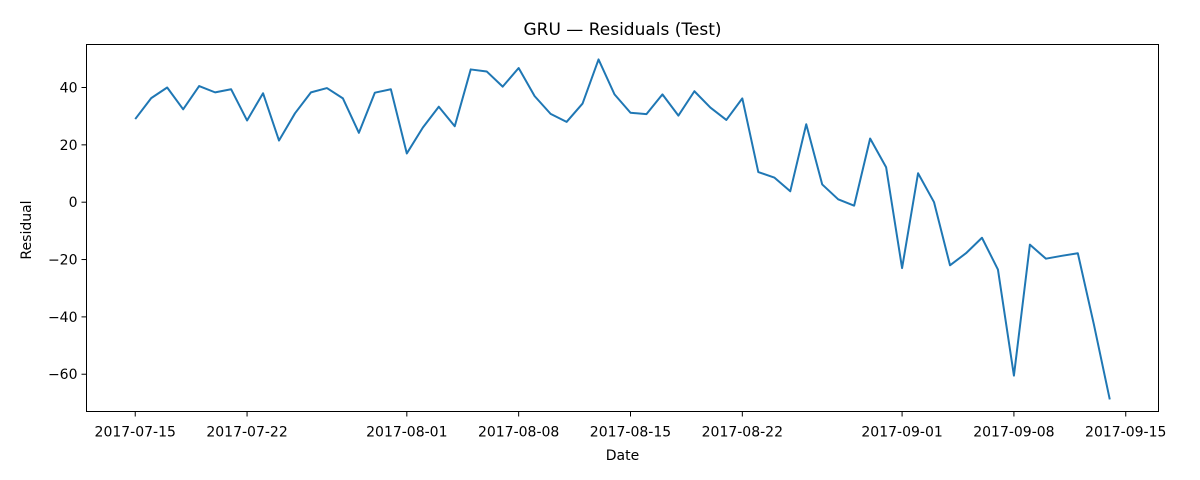 The height and width of the screenshot is (480, 1200). What do you see at coordinates (622, 30) in the screenshot?
I see `chart-title: GRU — Residuals (Test)` at bounding box center [622, 30].